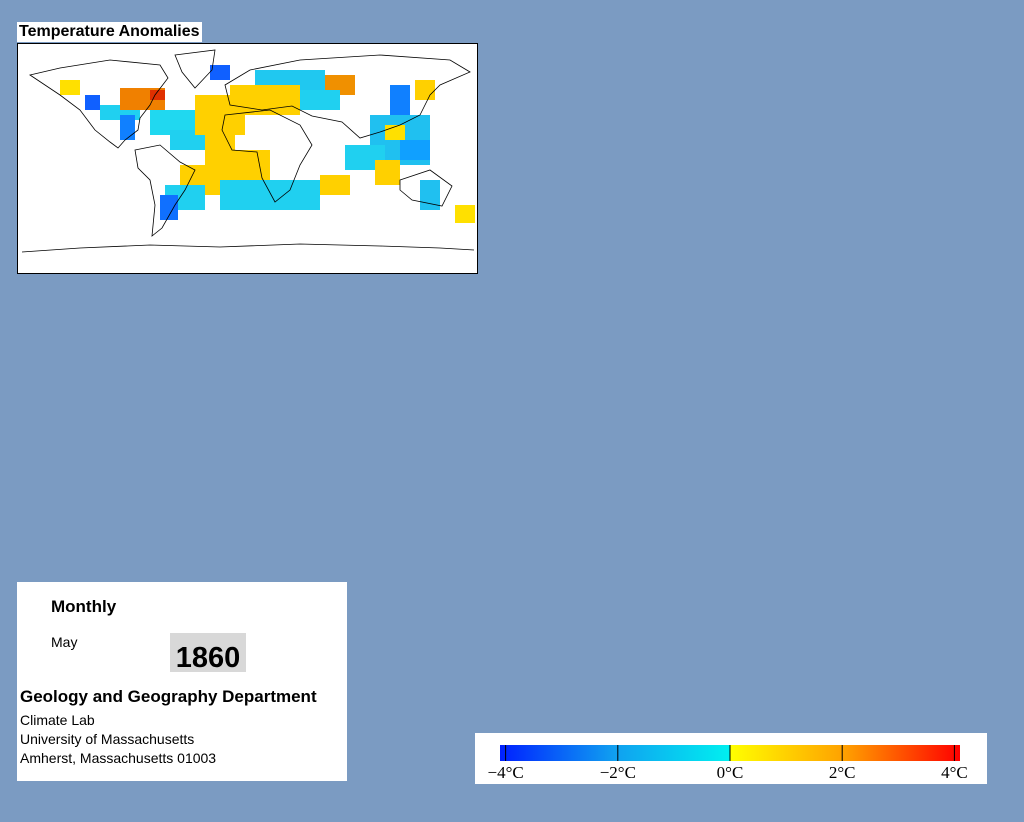  Describe the element at coordinates (84, 606) in the screenshot. I see `period: Monthly` at that location.